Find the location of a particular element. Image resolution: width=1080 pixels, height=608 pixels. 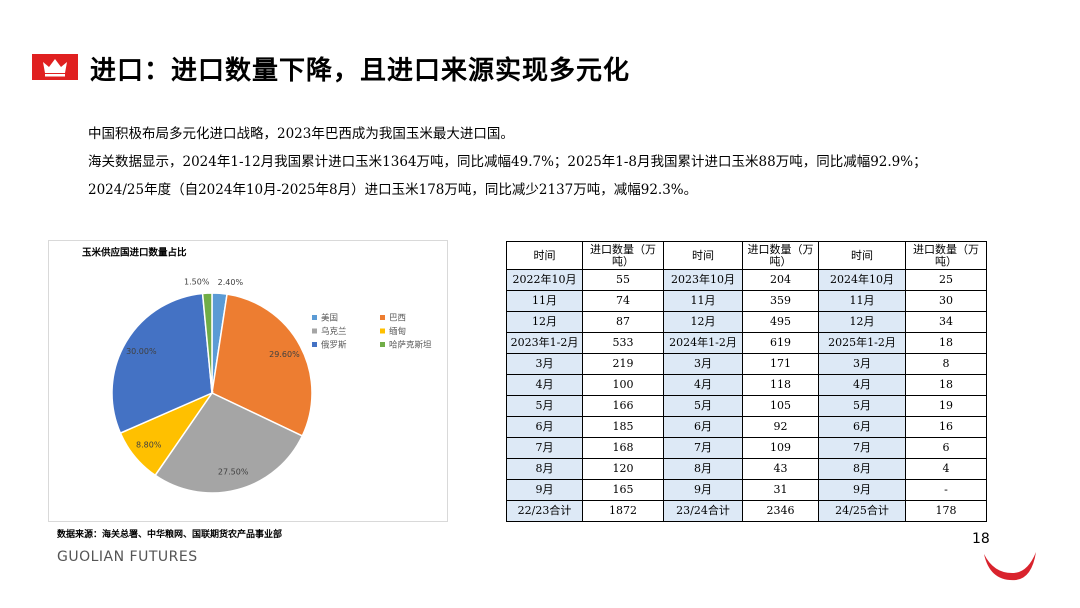

legend-label: 巴西 is located at coordinates (397, 319).